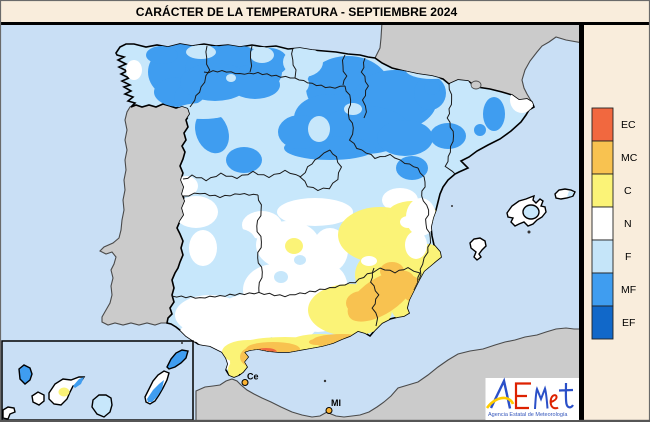  Describe the element at coordinates (528, 415) in the screenshot. I see `svg-text:Agencia Estatal de Meteorologí: Agencia Estatal de Meteorología` at that location.